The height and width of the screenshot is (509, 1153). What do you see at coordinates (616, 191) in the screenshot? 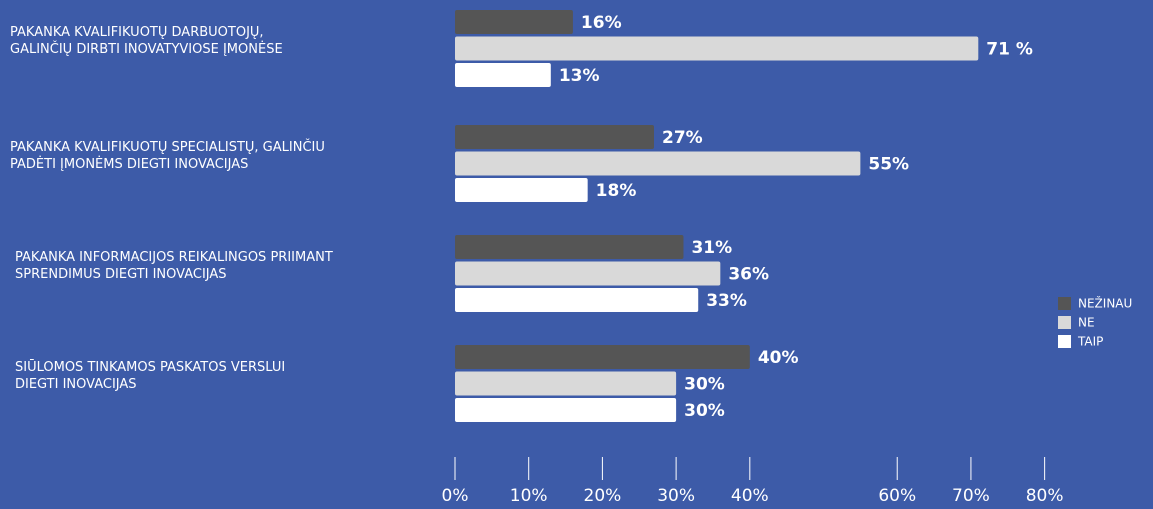
I see `value-label: 18%` at bounding box center [616, 191].